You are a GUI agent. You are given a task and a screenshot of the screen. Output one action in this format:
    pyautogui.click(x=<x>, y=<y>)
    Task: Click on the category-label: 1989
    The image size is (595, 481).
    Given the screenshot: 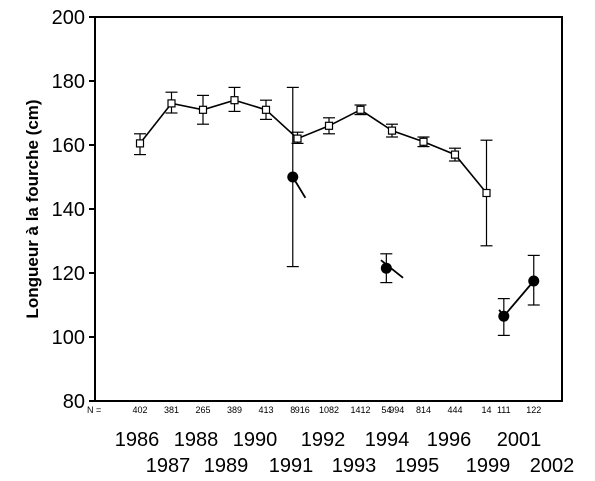 What is the action you would take?
    pyautogui.click(x=226, y=466)
    